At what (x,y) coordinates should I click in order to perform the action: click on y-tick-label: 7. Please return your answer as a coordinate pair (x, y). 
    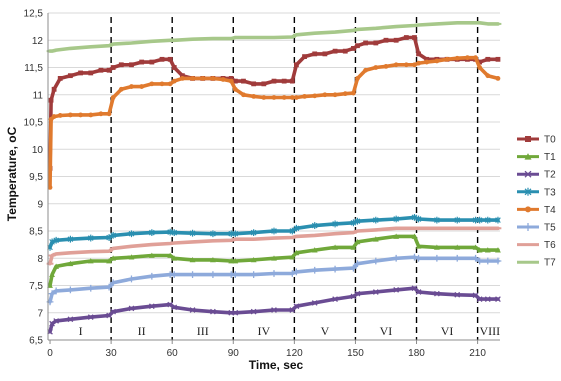
    Looking at the image, I should click on (40, 313).